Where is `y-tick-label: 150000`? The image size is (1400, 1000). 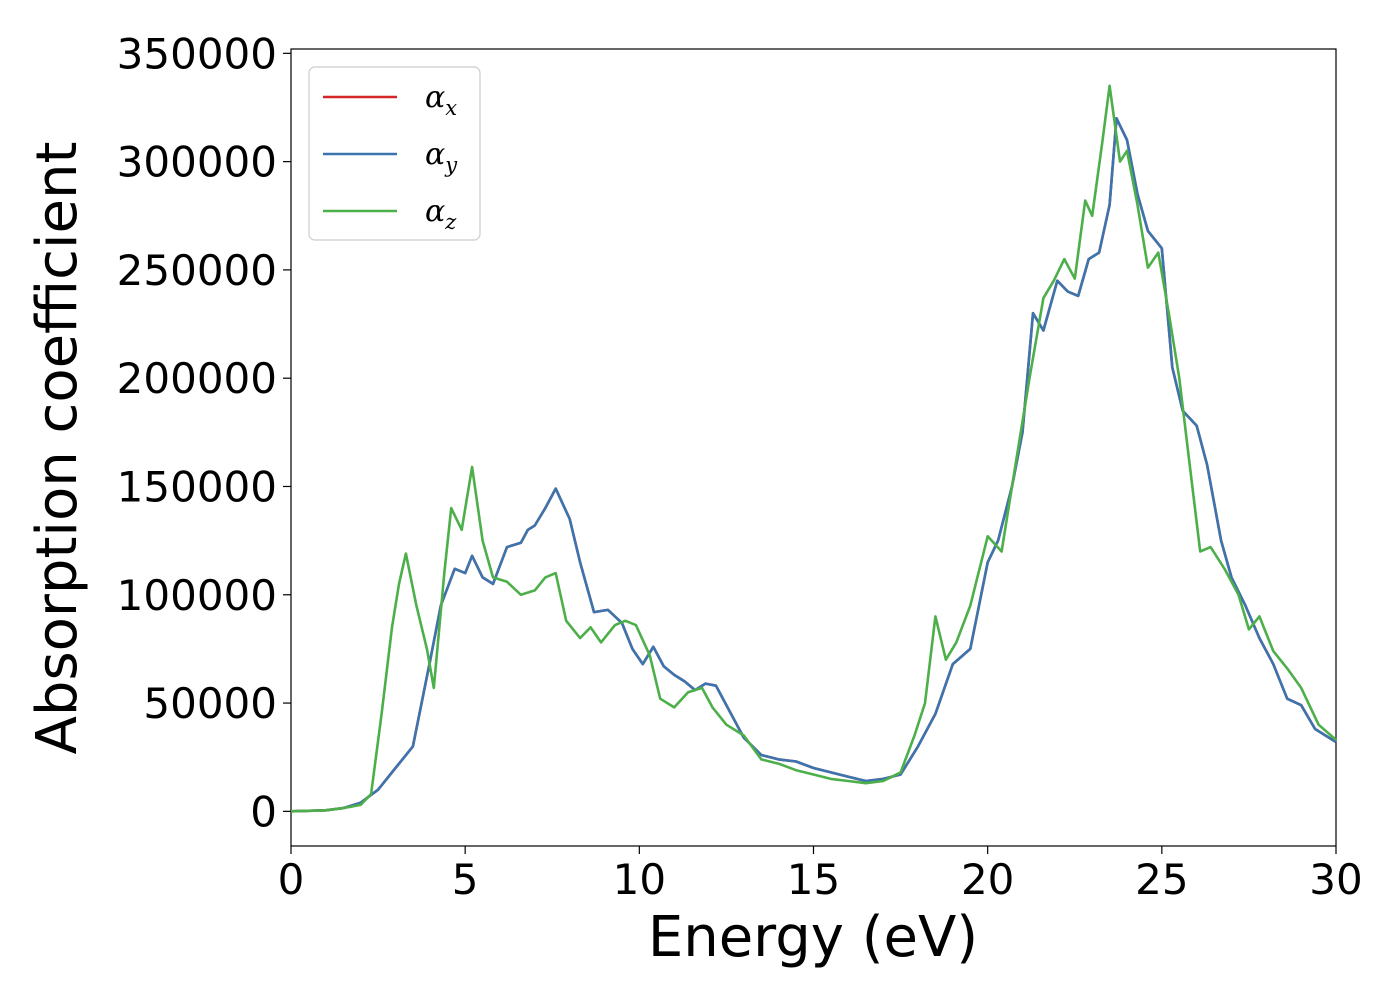 y-tick-label: 150000 is located at coordinates (197, 486).